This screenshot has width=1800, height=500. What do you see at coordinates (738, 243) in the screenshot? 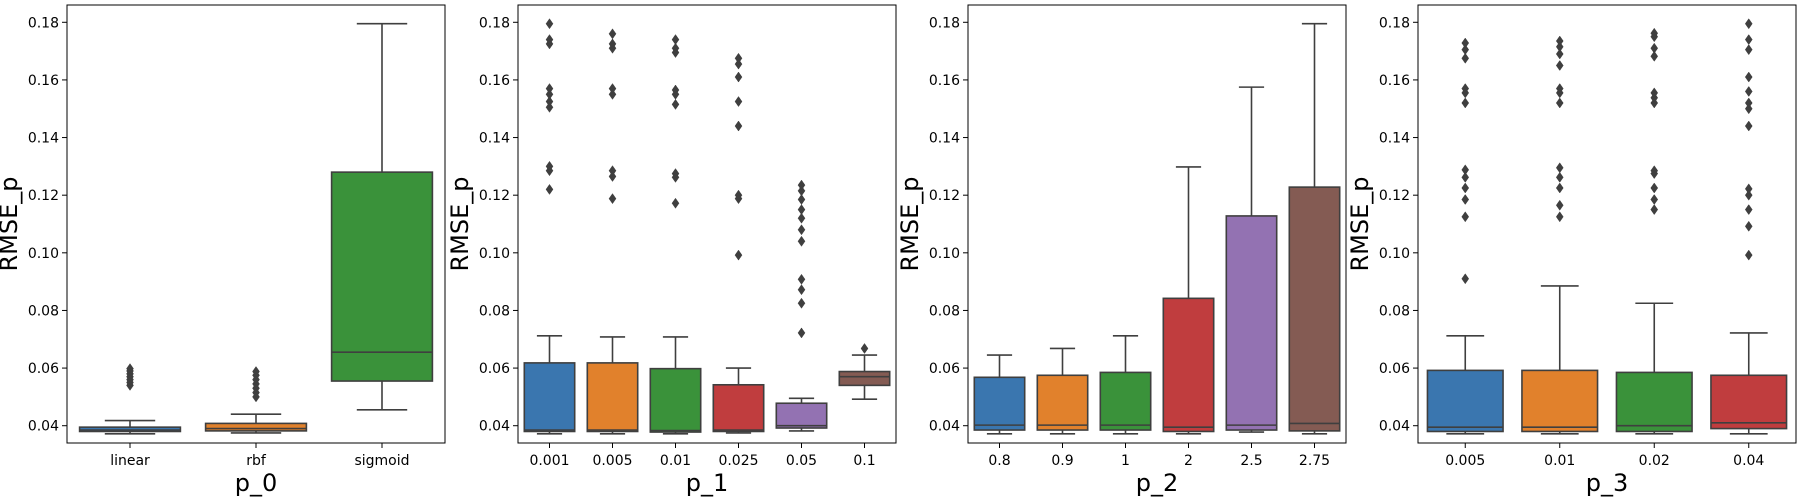
I see `box-0.025` at bounding box center [738, 243].